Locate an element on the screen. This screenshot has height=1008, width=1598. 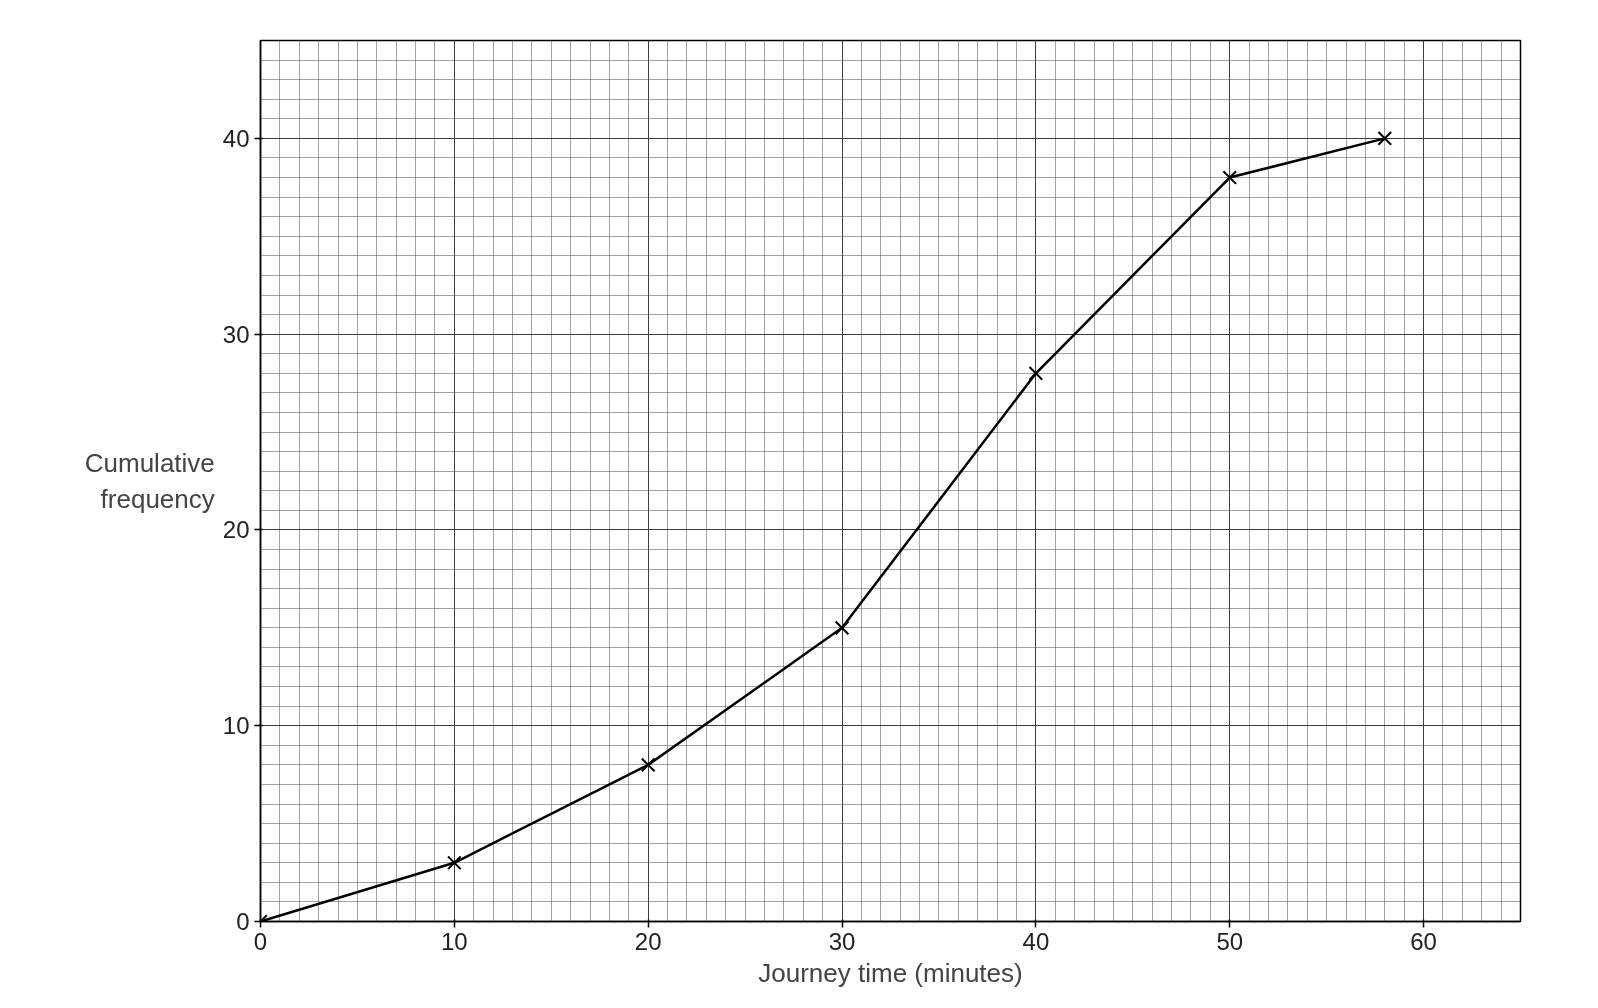
y-axis-title: Cumulative frequency is located at coordinates (149, 481).